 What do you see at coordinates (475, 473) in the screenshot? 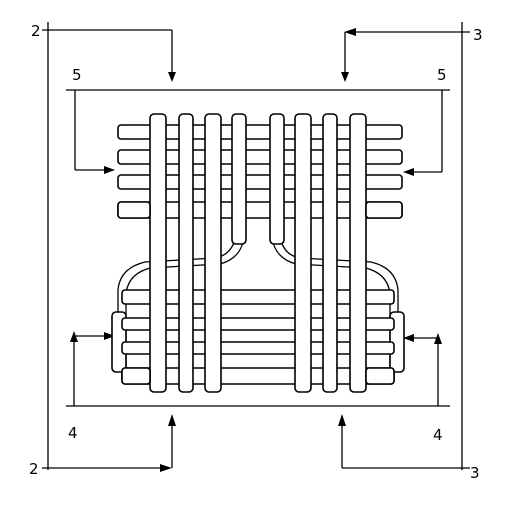
I see `label-3-bottom: 3` at bounding box center [475, 473].